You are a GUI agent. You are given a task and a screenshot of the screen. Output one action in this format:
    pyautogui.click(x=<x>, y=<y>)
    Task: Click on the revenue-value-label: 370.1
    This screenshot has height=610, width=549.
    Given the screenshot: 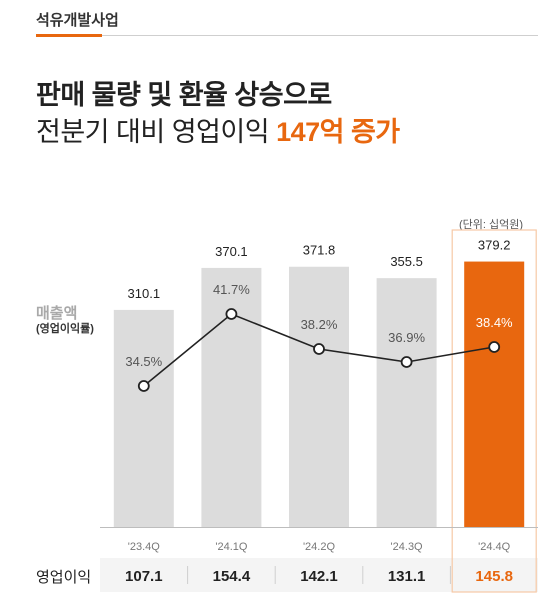 What is the action you would take?
    pyautogui.click(x=231, y=251)
    